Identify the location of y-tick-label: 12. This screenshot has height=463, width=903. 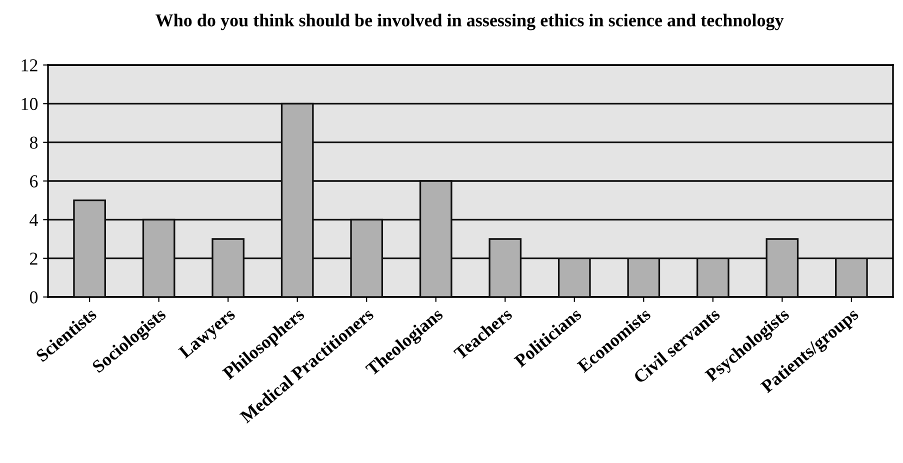
(30, 65).